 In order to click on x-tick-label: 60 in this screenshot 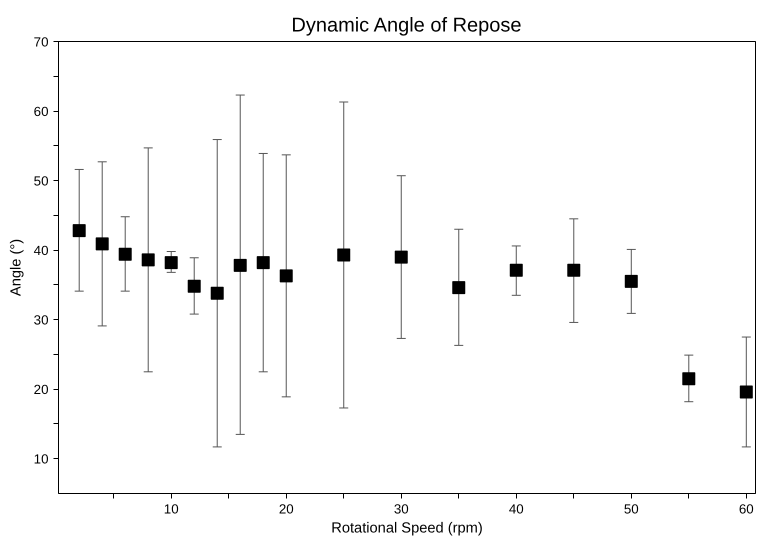, I will do `click(746, 509)`.